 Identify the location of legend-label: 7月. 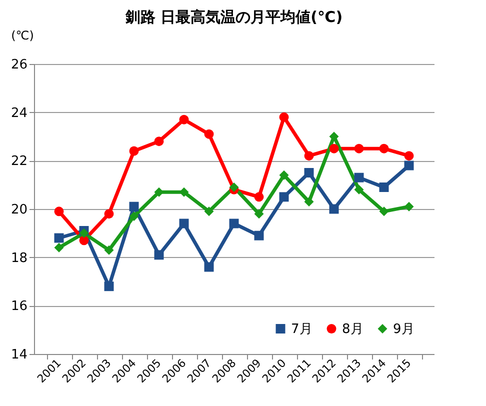
(301, 329).